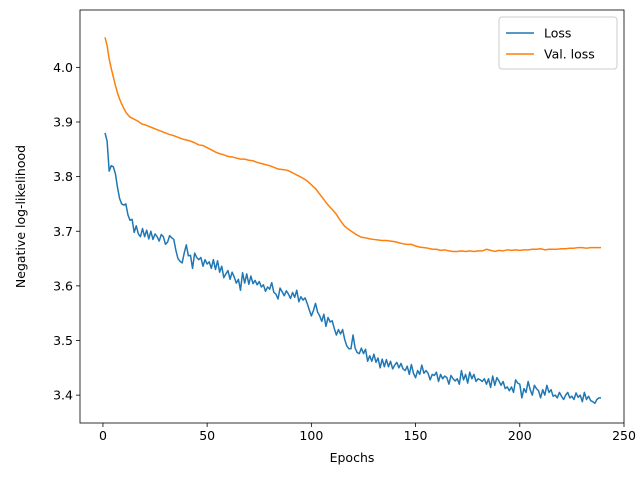 The width and height of the screenshot is (640, 480). I want to click on y-tick-label: 3.6, so click(63, 285).